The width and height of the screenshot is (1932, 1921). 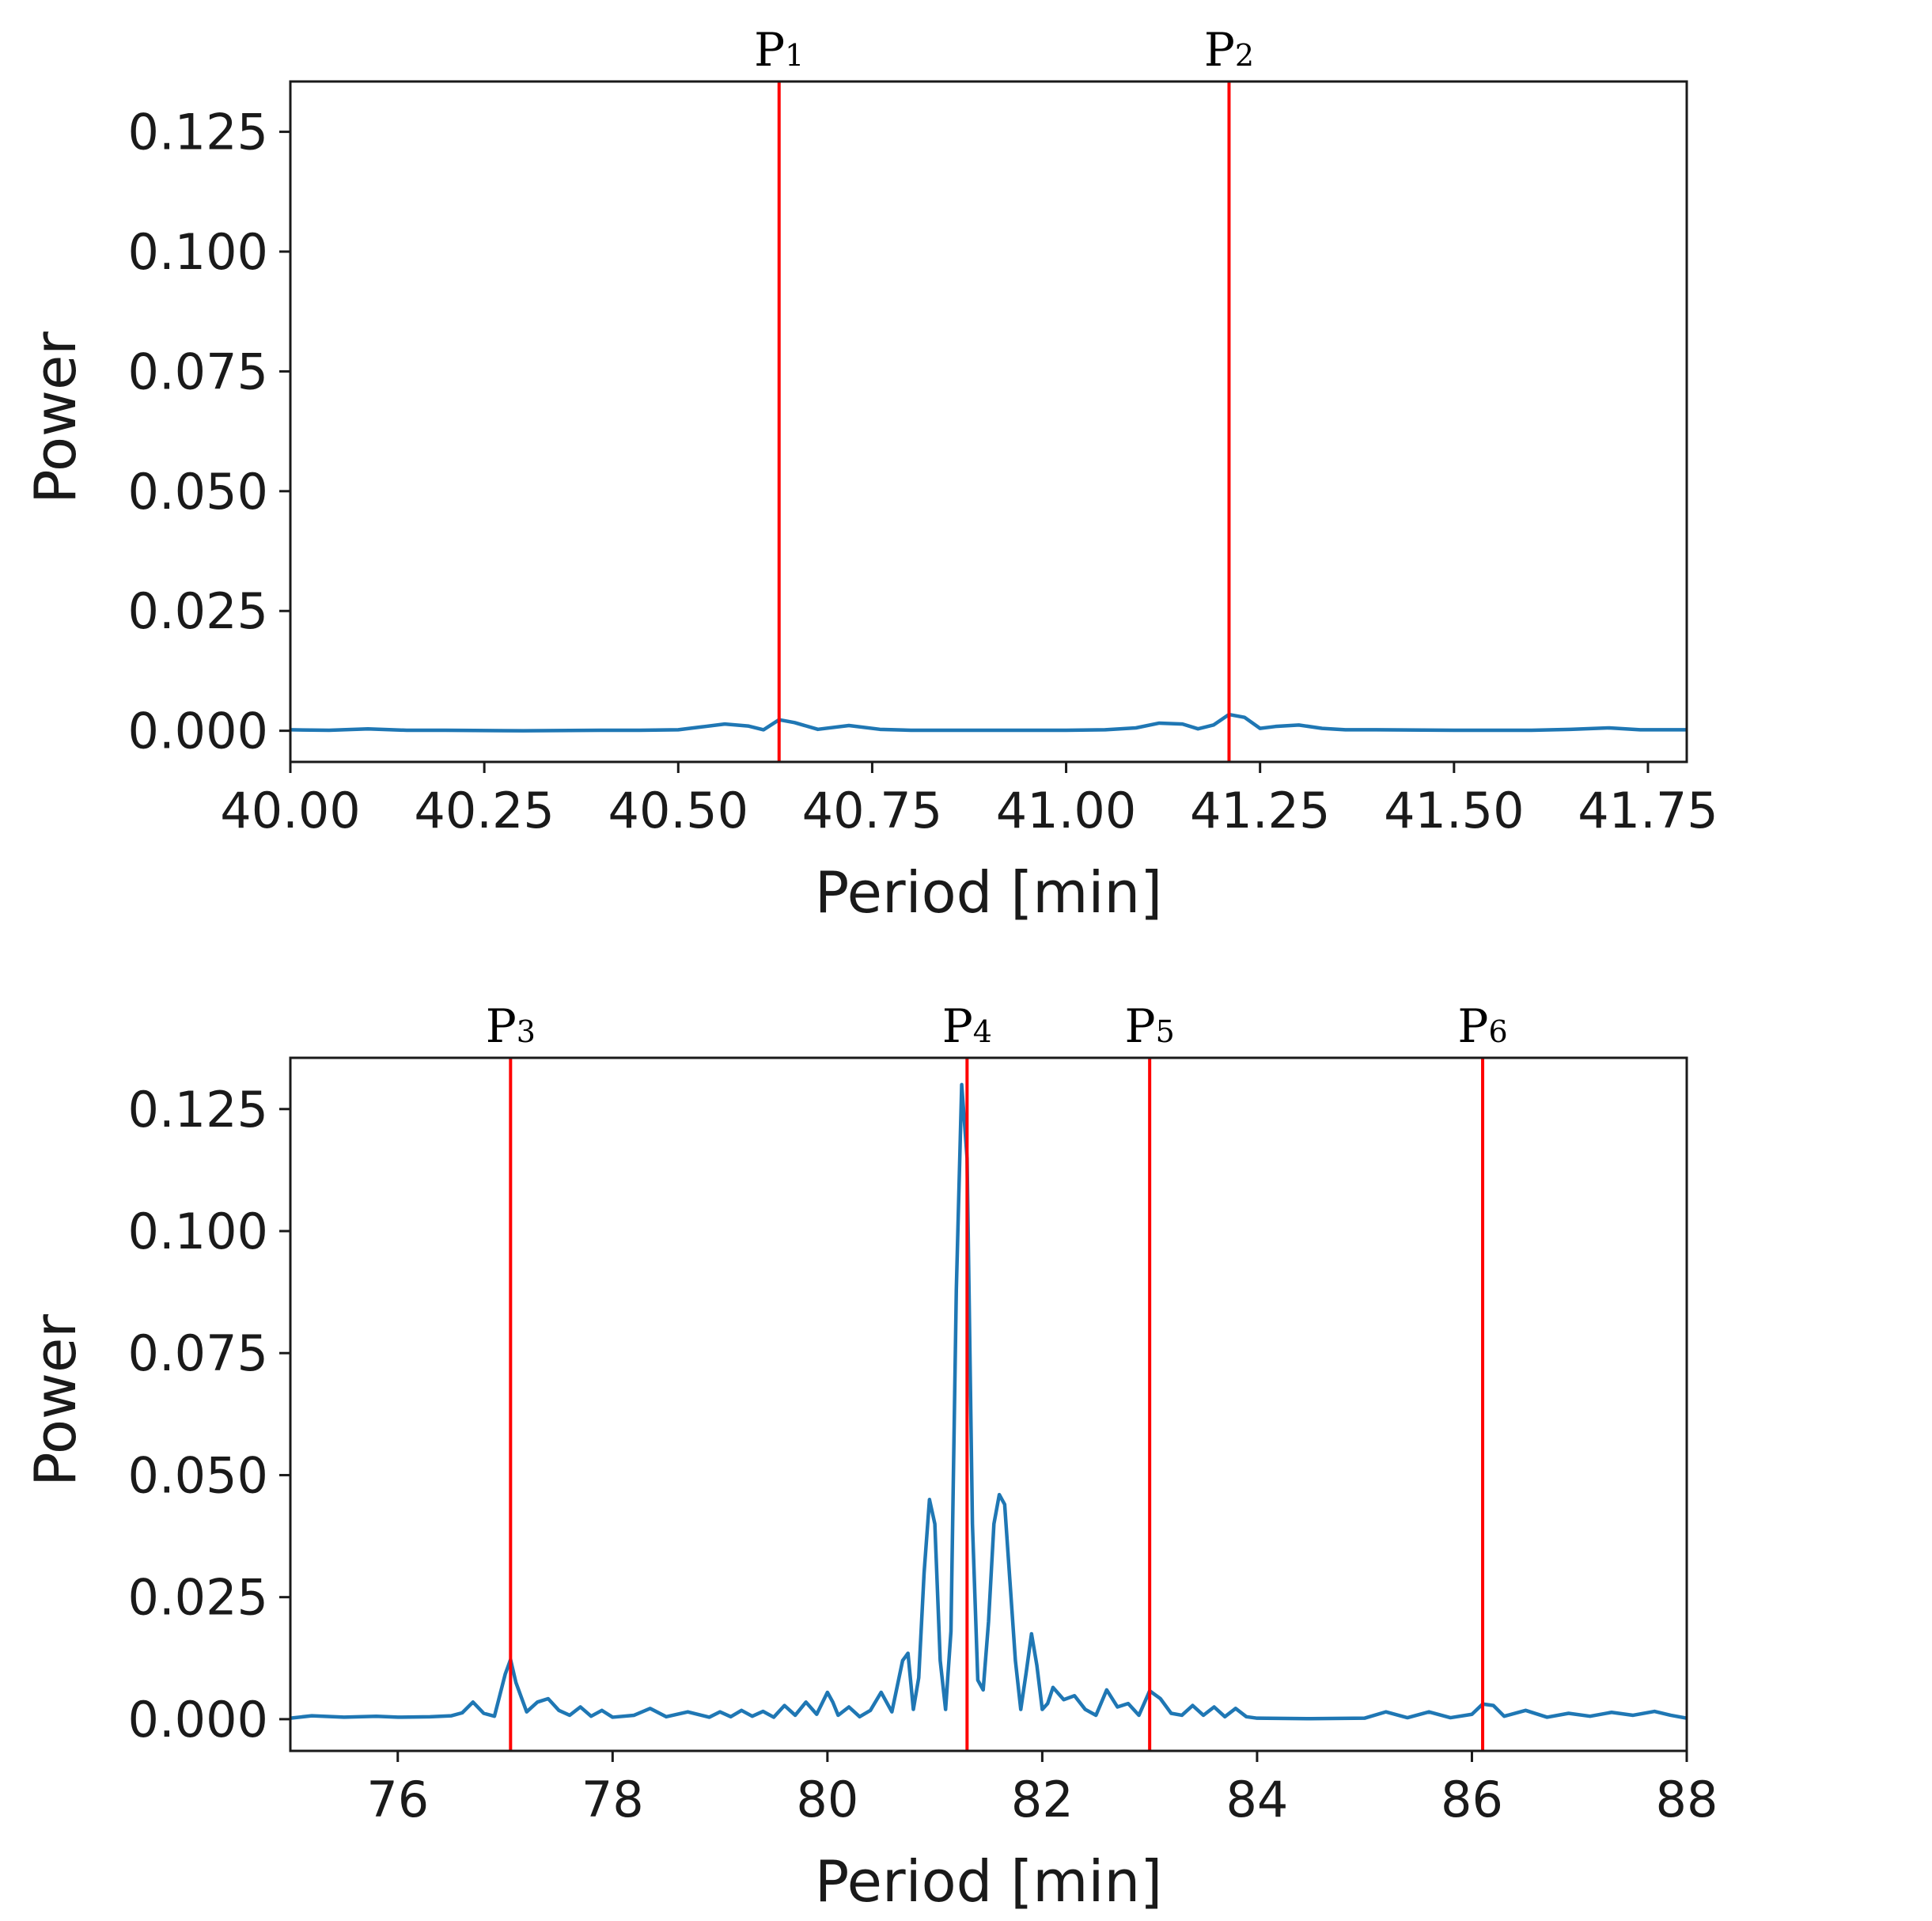 I want to click on bottom-x-tick-label: 88, so click(x=1687, y=1799).